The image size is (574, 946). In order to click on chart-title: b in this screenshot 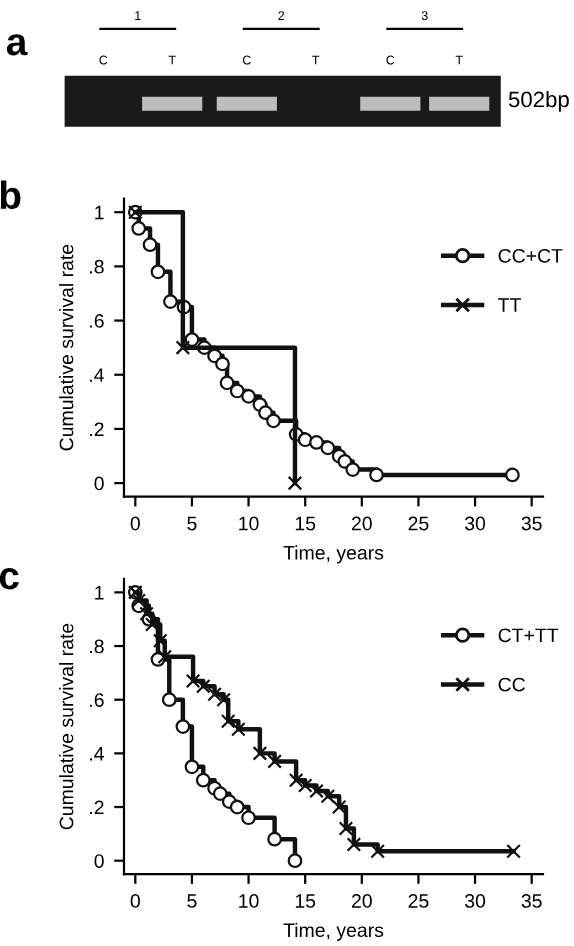, I will do `click(10, 195)`.